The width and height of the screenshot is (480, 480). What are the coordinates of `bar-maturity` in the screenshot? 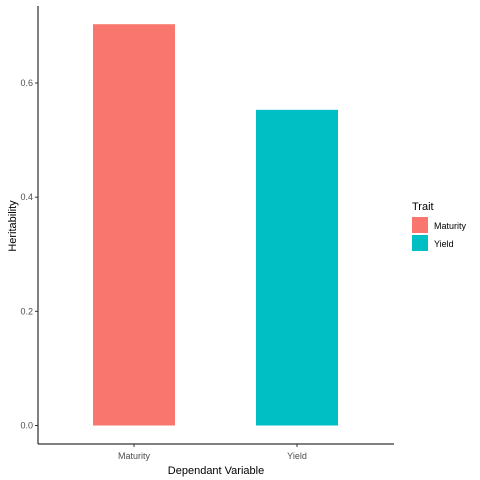 It's located at (134, 225).